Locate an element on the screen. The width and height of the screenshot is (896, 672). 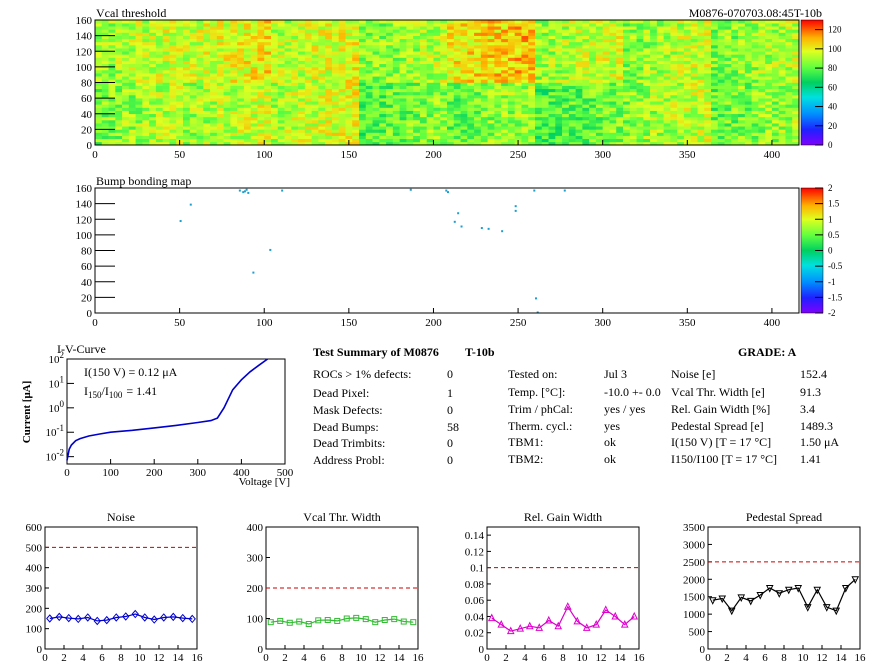
iv-xtick-label: 100 is located at coordinates (110, 473).